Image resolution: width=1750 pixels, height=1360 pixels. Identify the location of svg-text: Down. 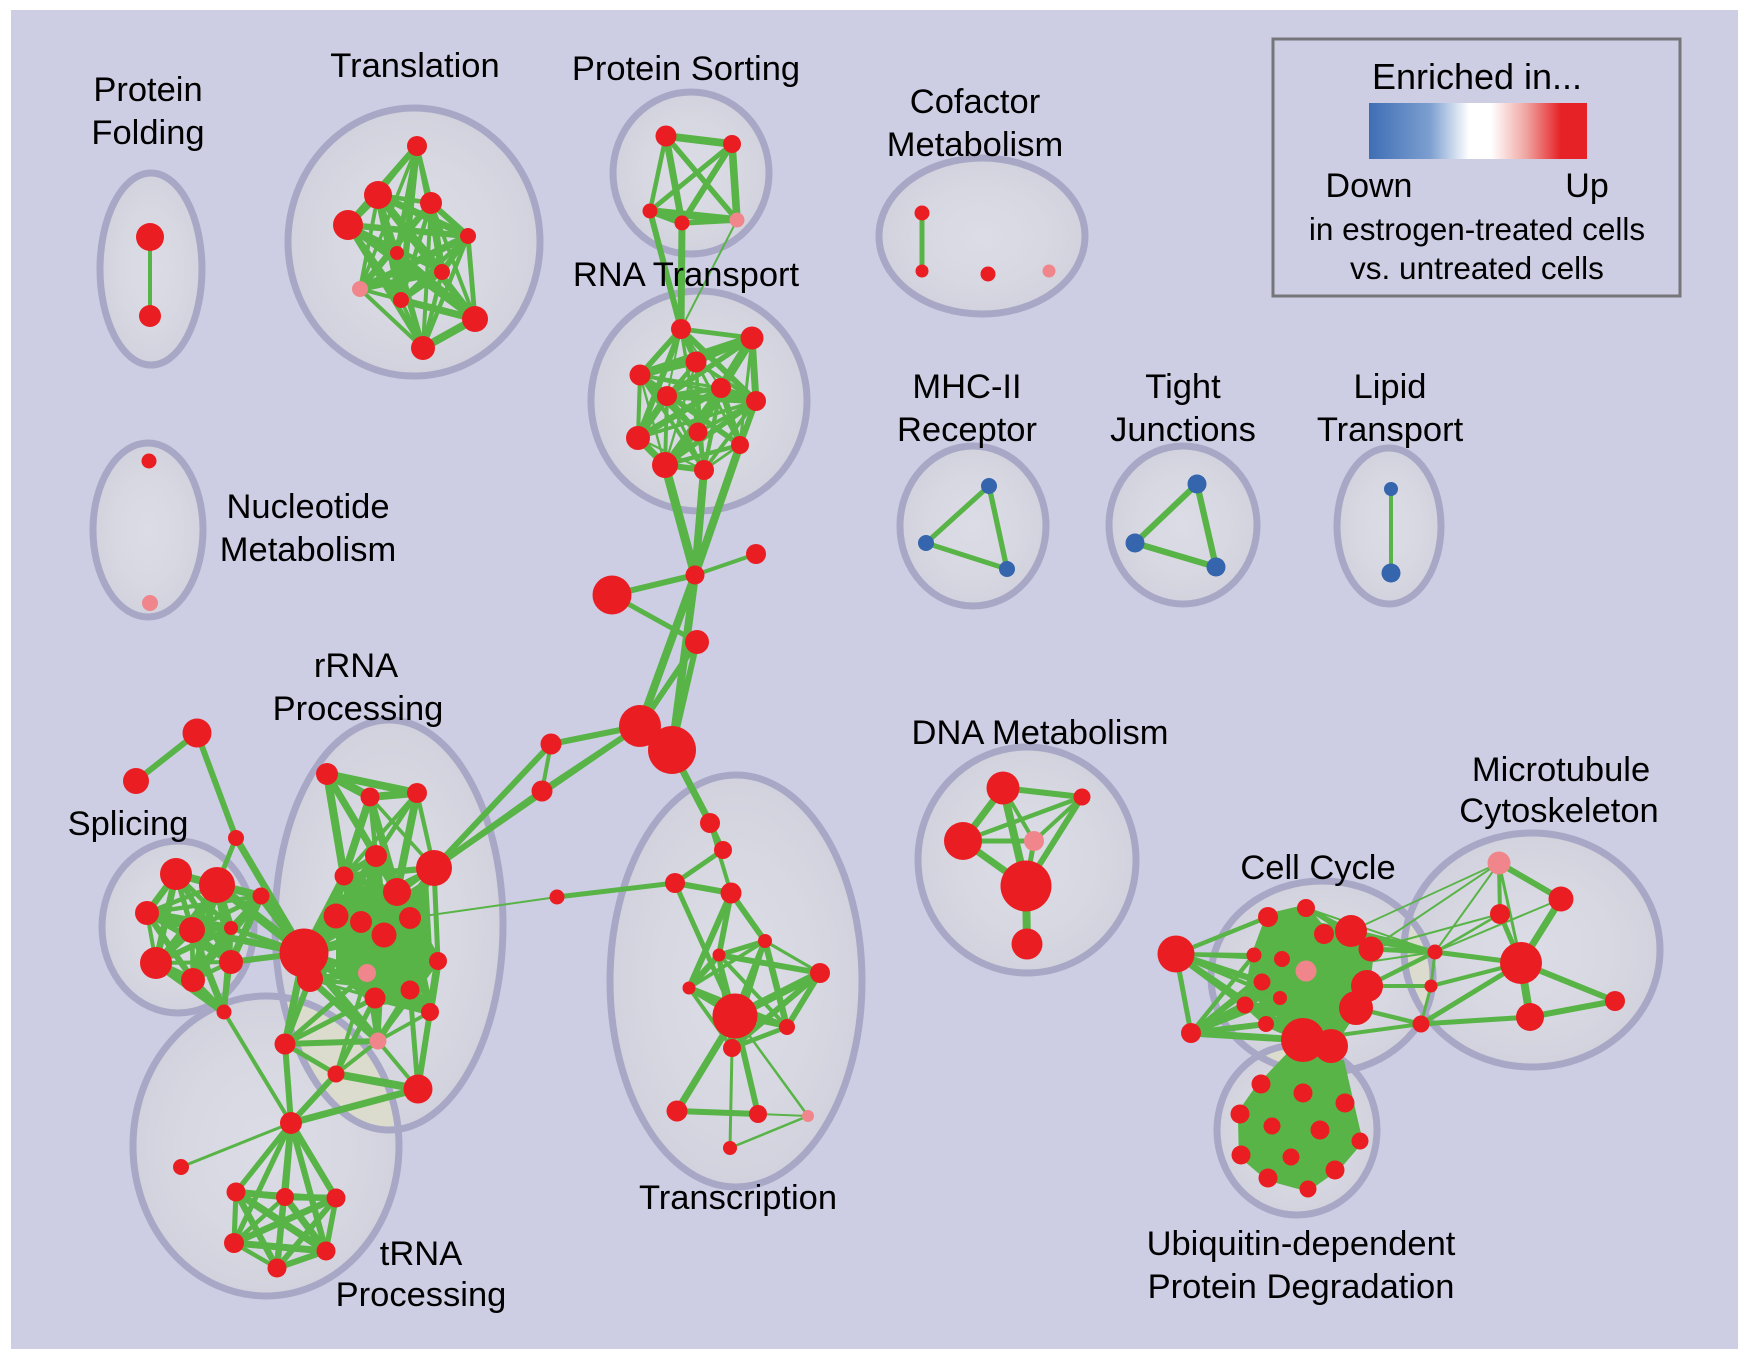
(1369, 186).